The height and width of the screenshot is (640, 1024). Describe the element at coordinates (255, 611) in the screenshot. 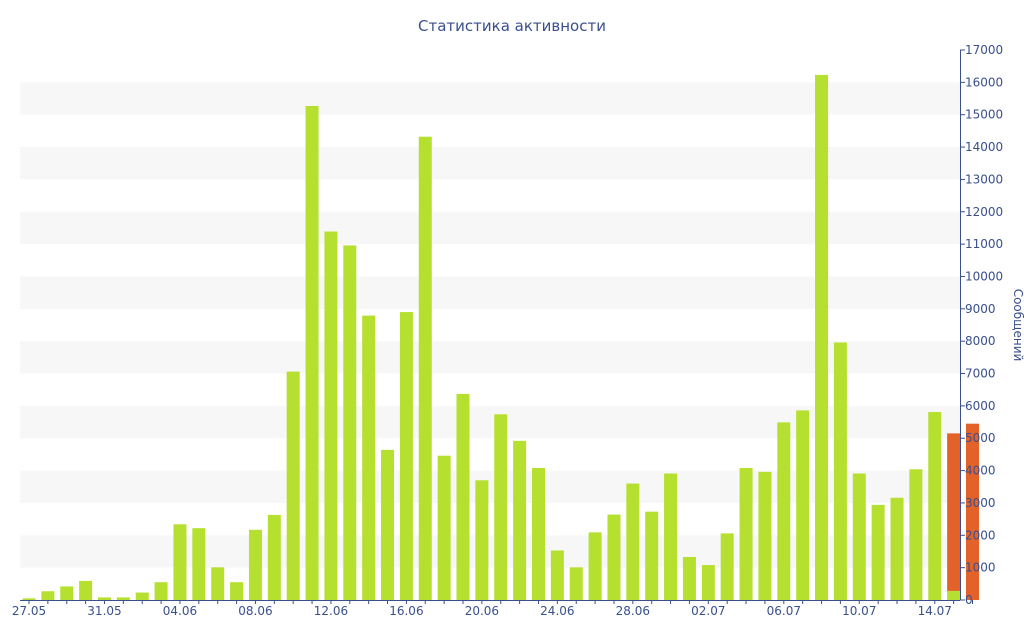

I see `x-tick-label: 08.06` at that location.